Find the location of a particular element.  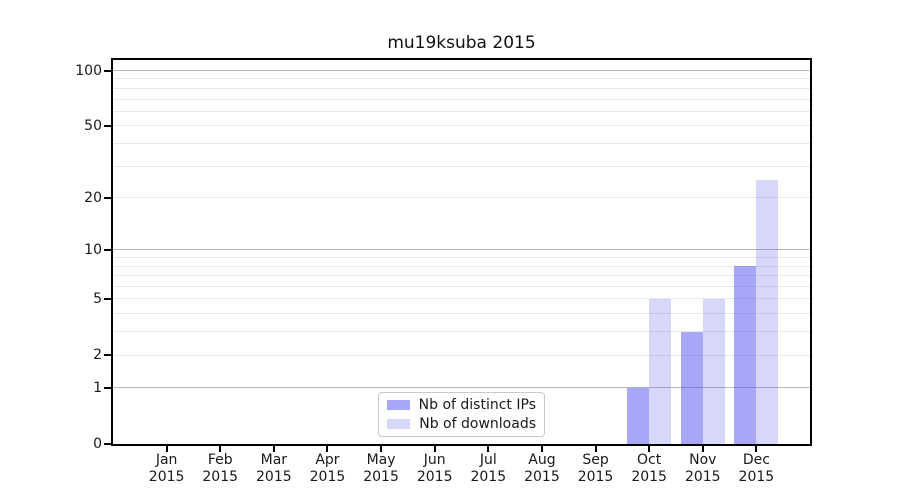

legend: Nb of distinct IPs Nb of downloads is located at coordinates (461, 414).